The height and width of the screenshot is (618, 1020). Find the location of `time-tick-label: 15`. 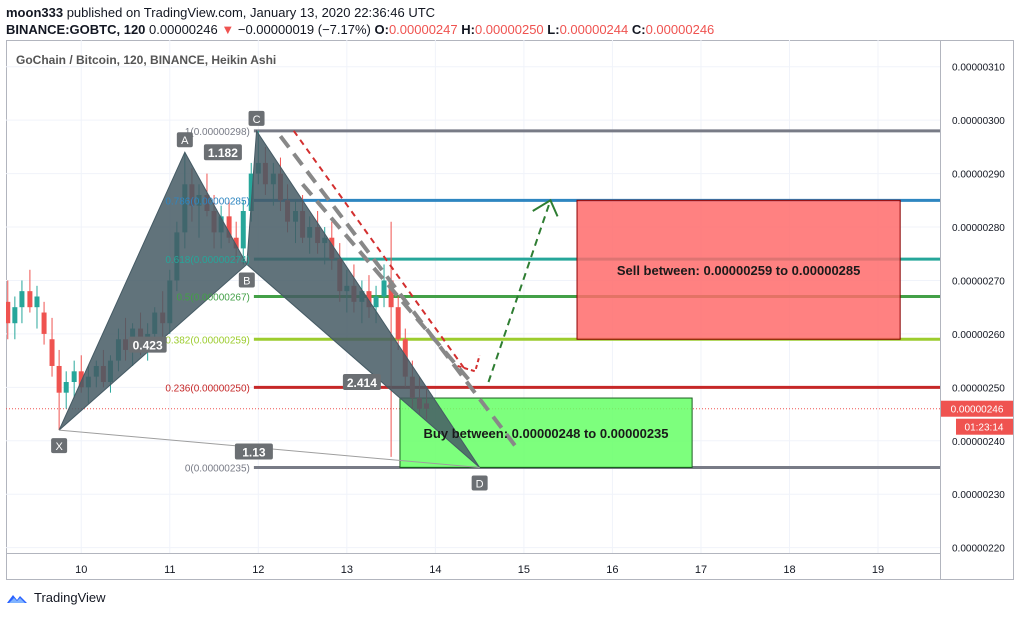

time-tick-label: 15 is located at coordinates (524, 570).